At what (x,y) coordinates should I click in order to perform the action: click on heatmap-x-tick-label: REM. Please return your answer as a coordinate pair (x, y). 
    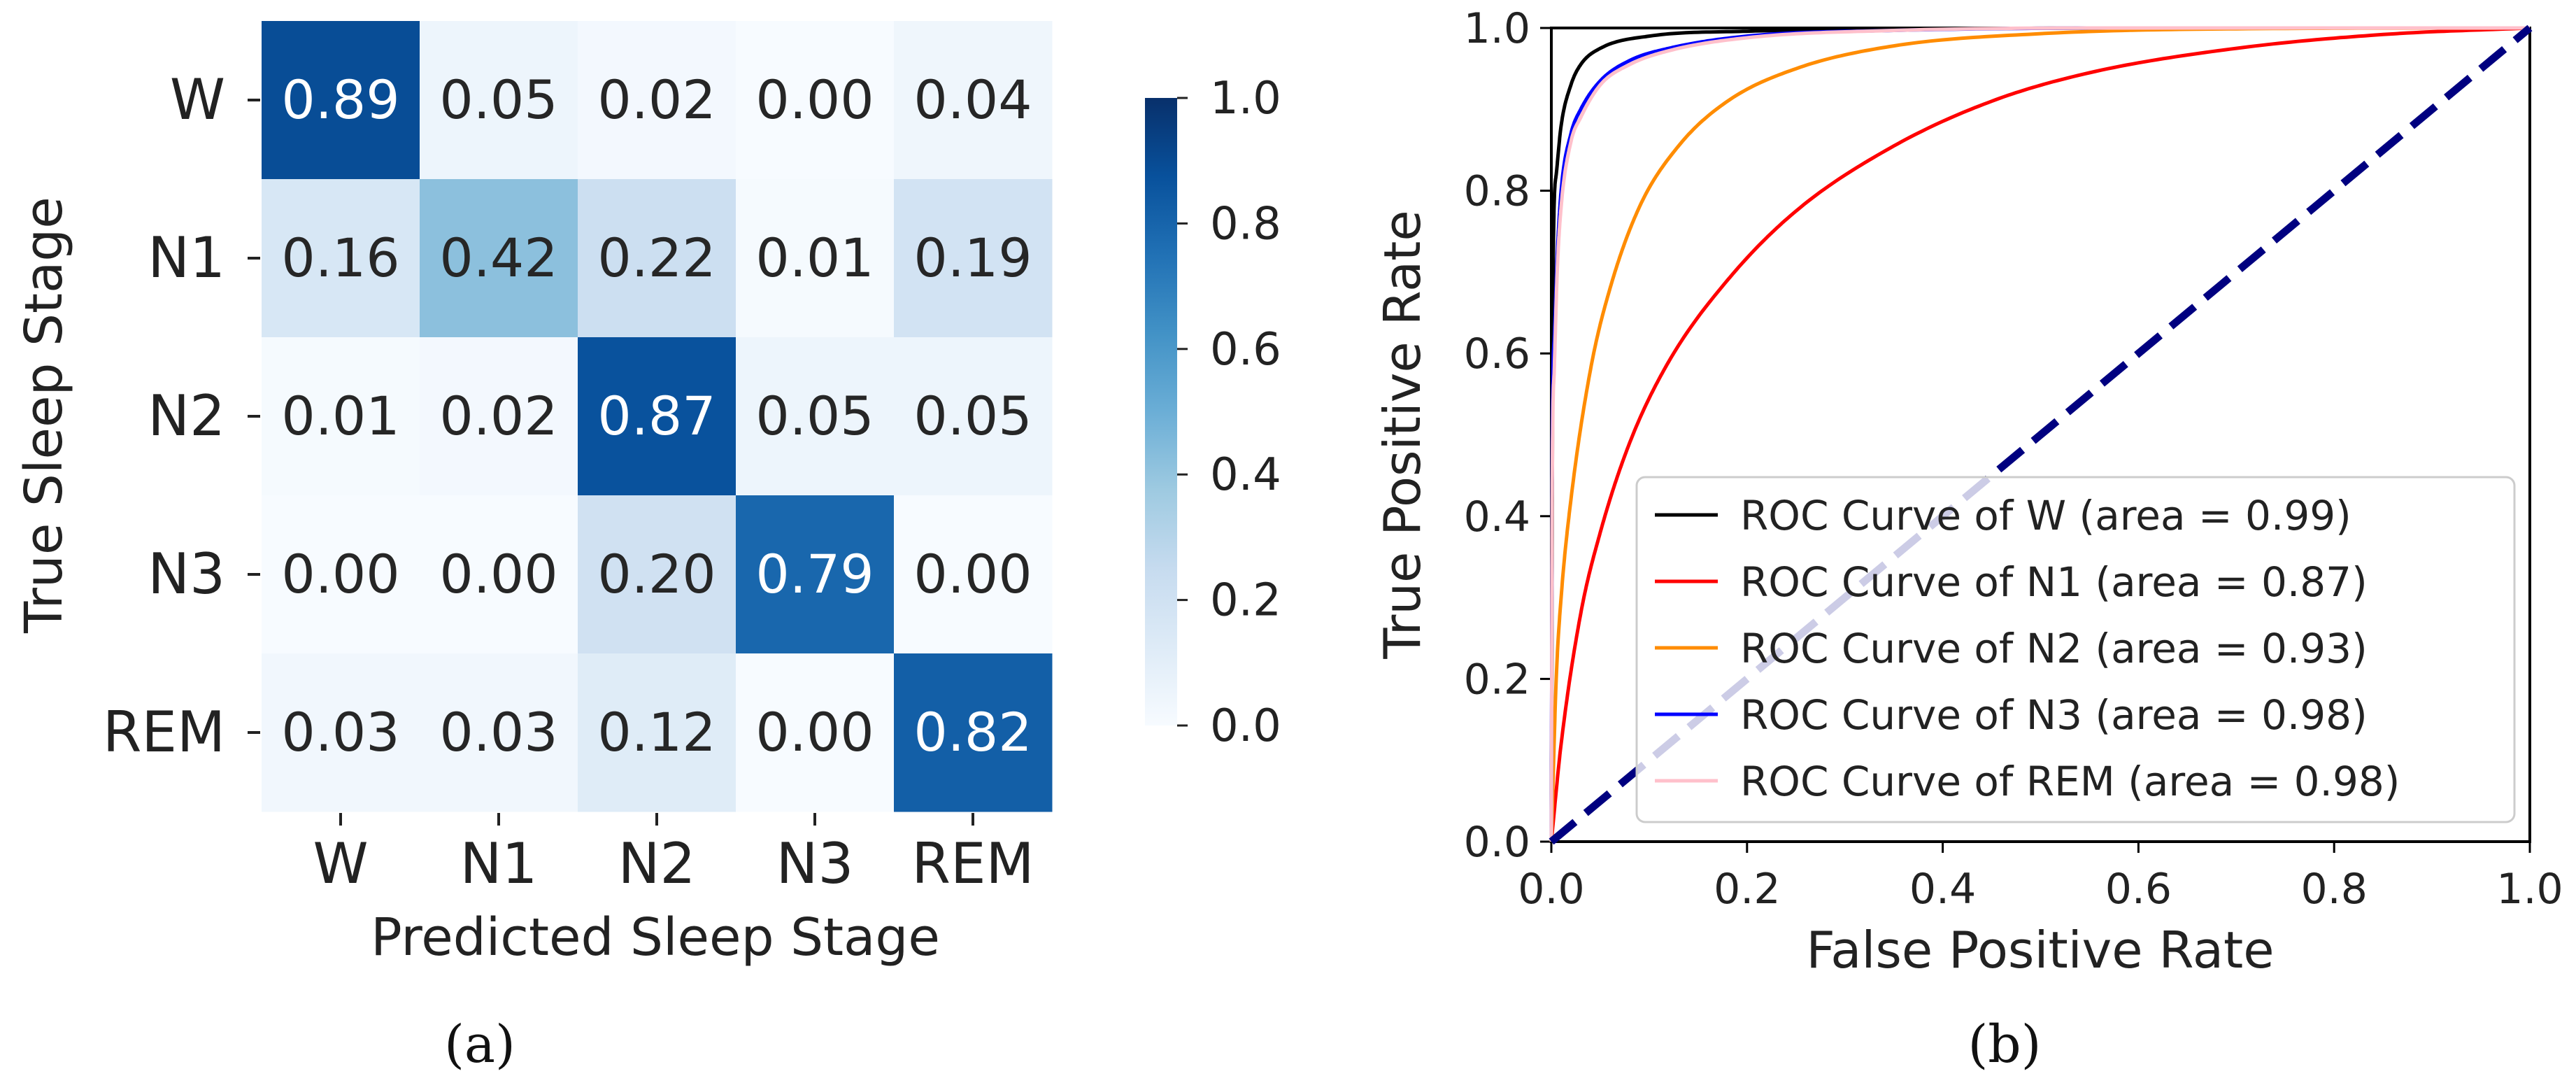
    Looking at the image, I should click on (972, 864).